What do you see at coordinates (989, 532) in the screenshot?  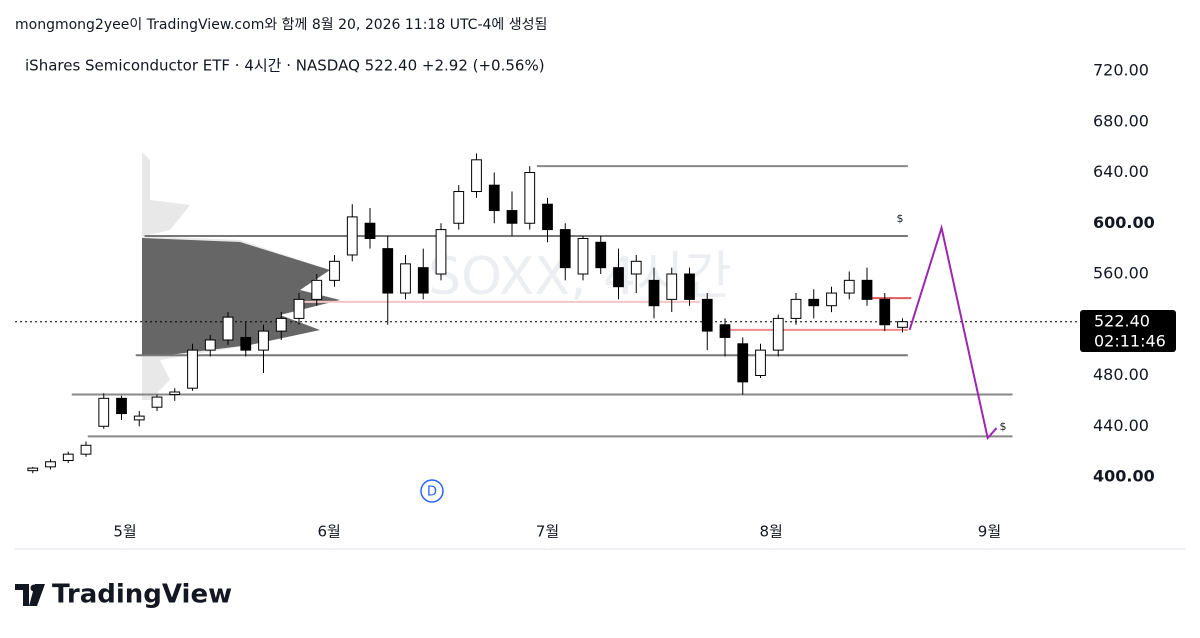 I see `x-tick-label: 9월` at bounding box center [989, 532].